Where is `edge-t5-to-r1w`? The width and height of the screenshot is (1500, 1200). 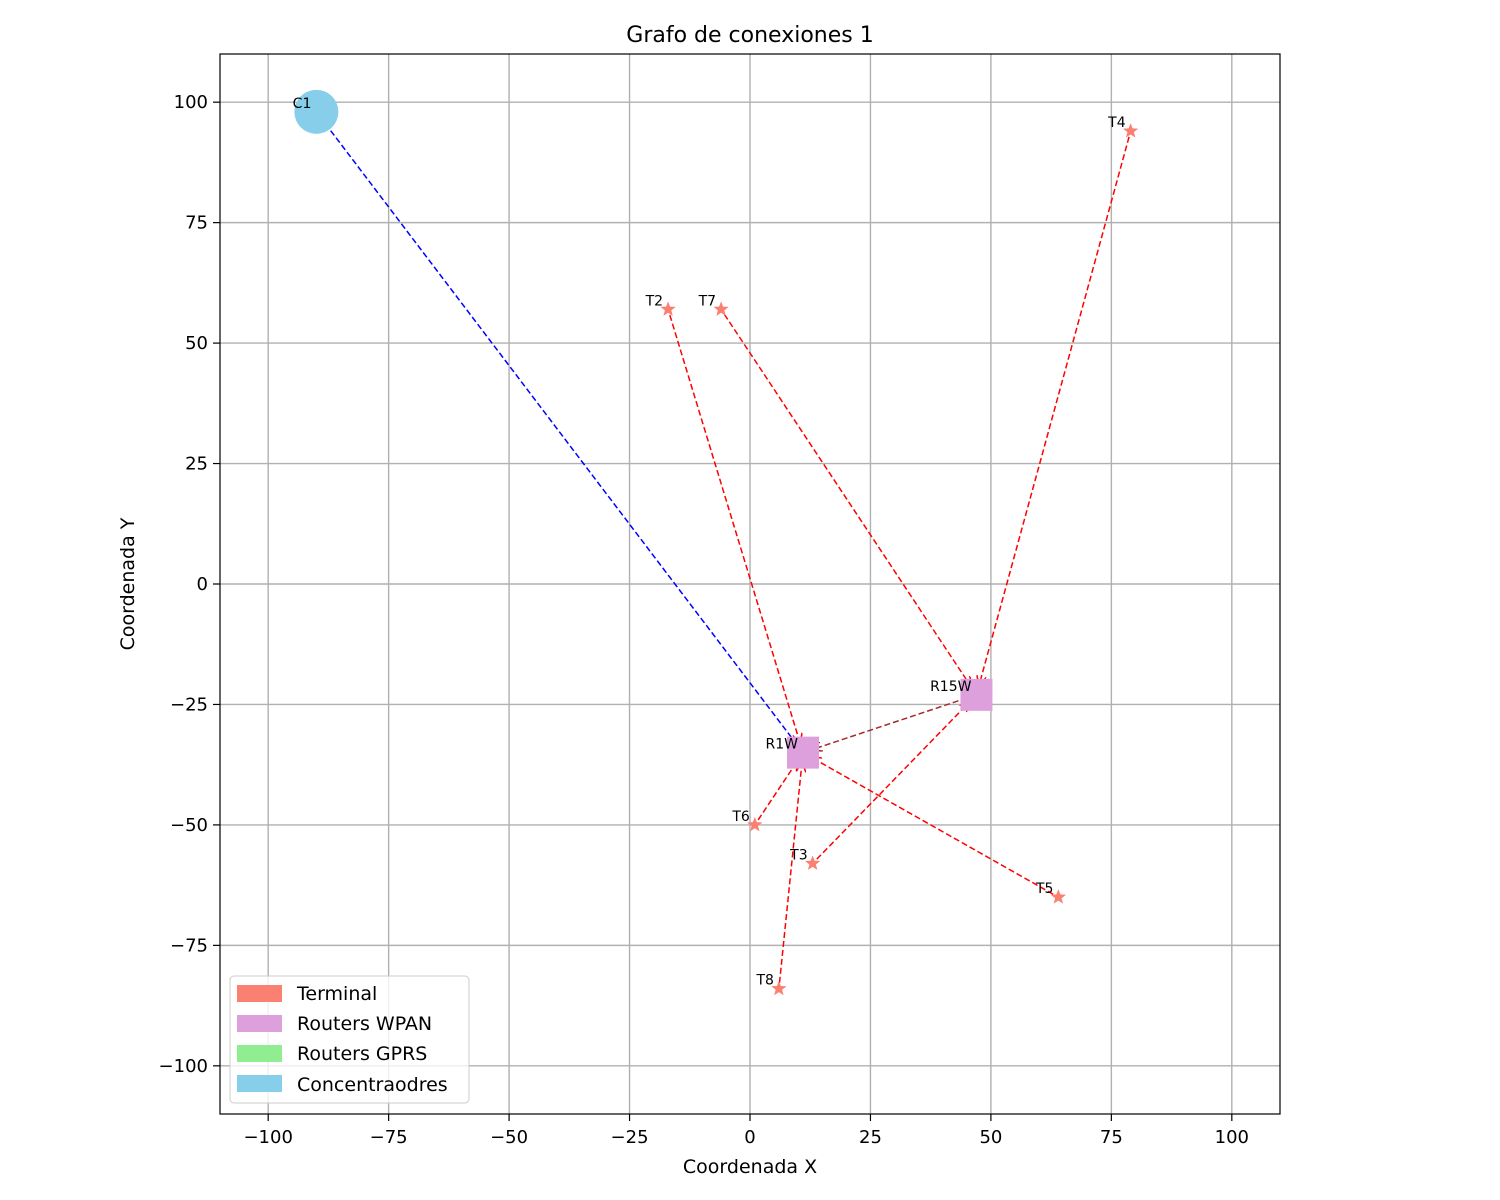 edge-t5-to-r1w is located at coordinates (933, 826).